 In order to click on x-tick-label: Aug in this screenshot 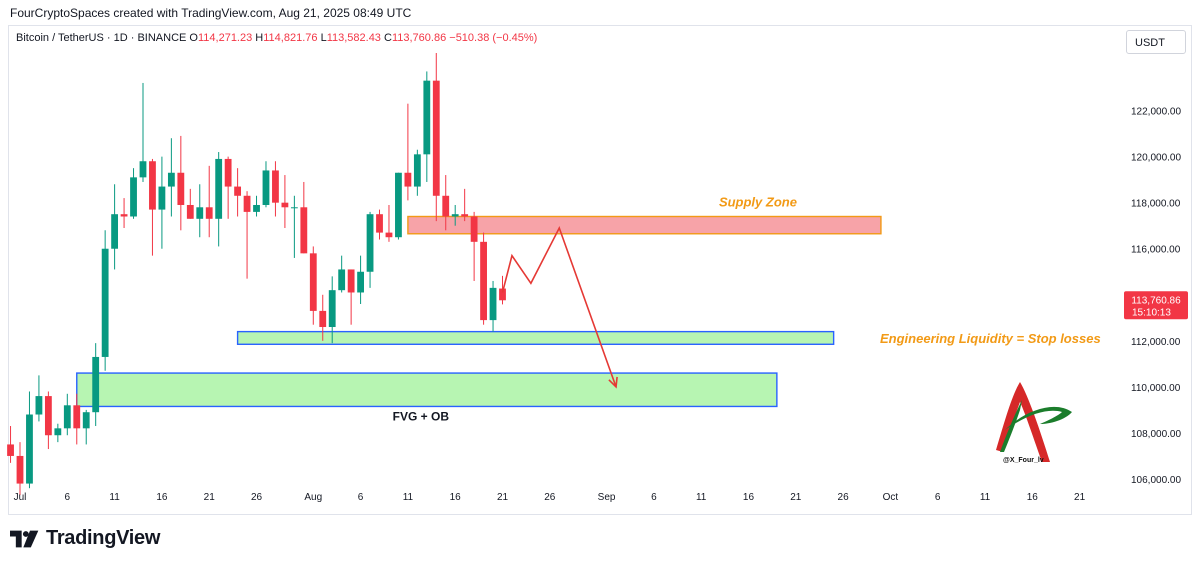, I will do `click(313, 497)`.